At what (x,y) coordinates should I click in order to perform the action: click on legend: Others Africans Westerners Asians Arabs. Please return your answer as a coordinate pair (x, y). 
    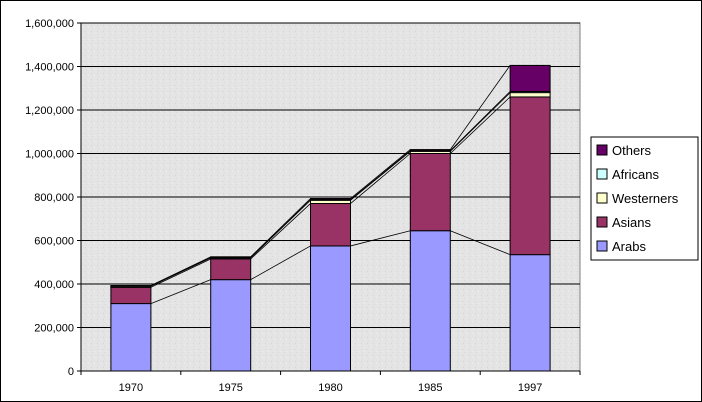
    Looking at the image, I should click on (644, 198).